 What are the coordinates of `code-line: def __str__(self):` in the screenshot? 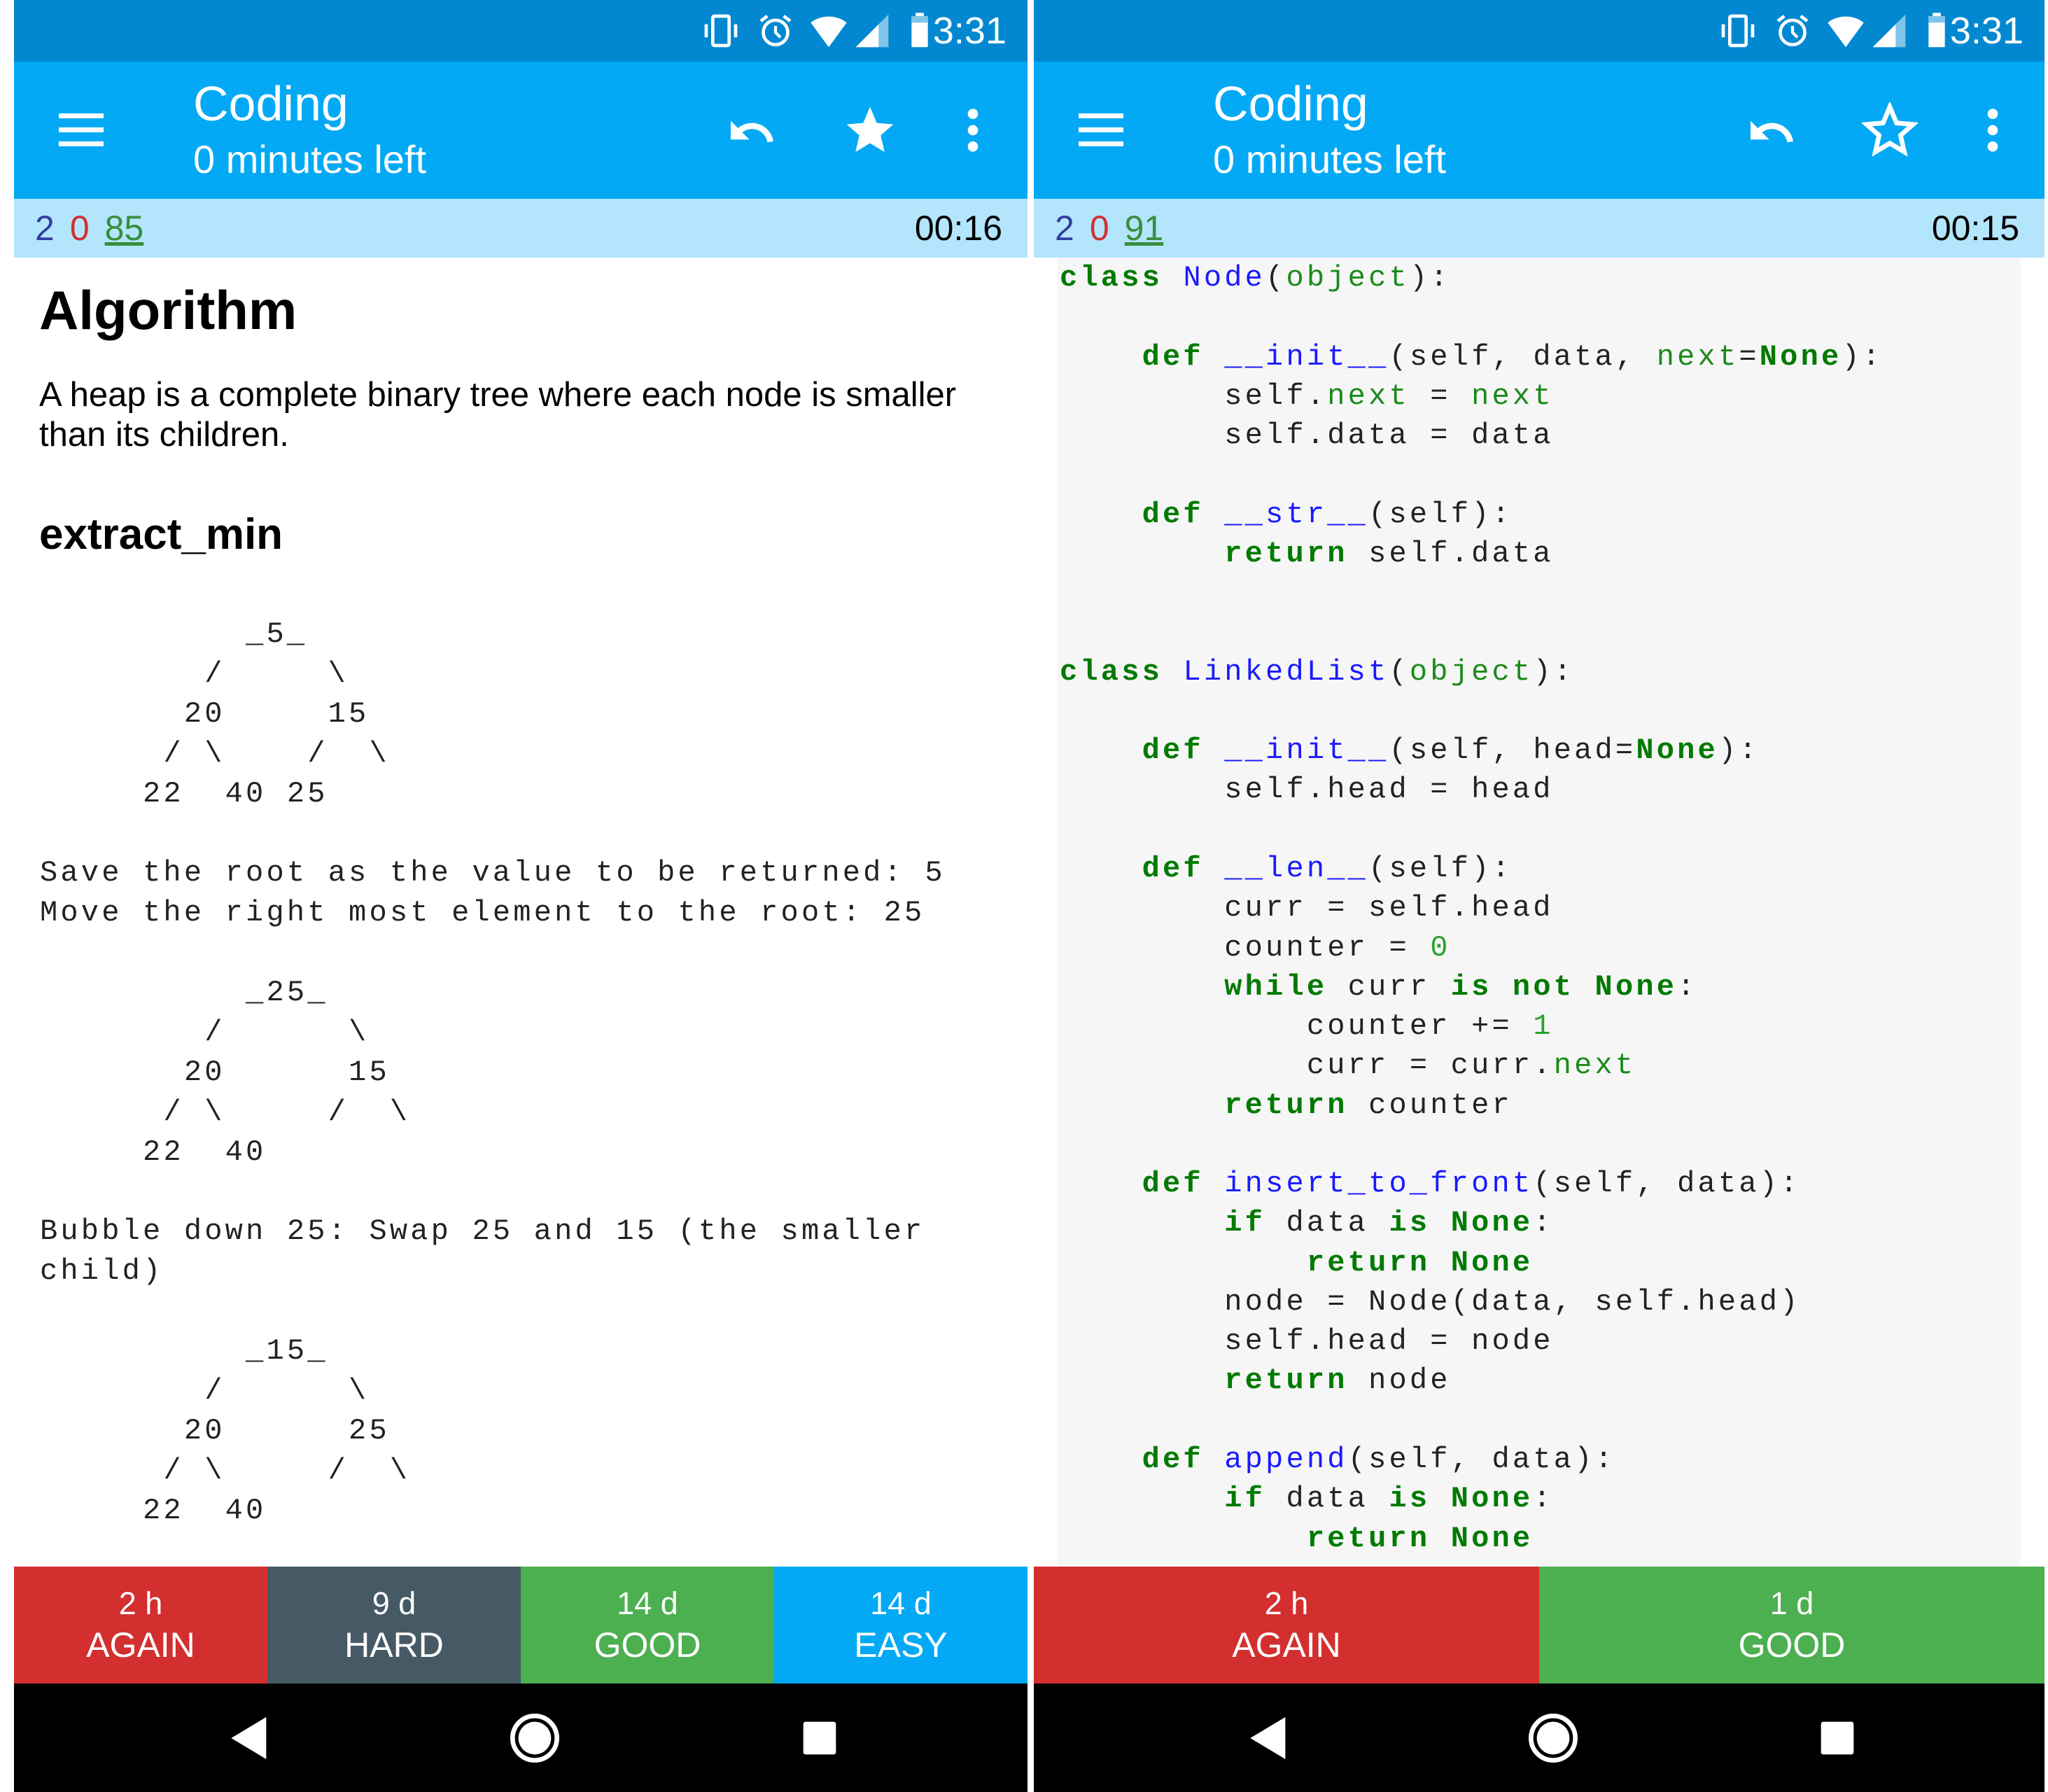 It's located at (1471, 514).